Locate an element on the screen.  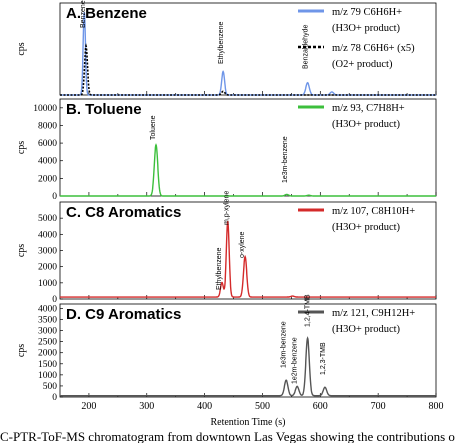
panel-title: D. C9 Aromatics is located at coordinates (123, 314).